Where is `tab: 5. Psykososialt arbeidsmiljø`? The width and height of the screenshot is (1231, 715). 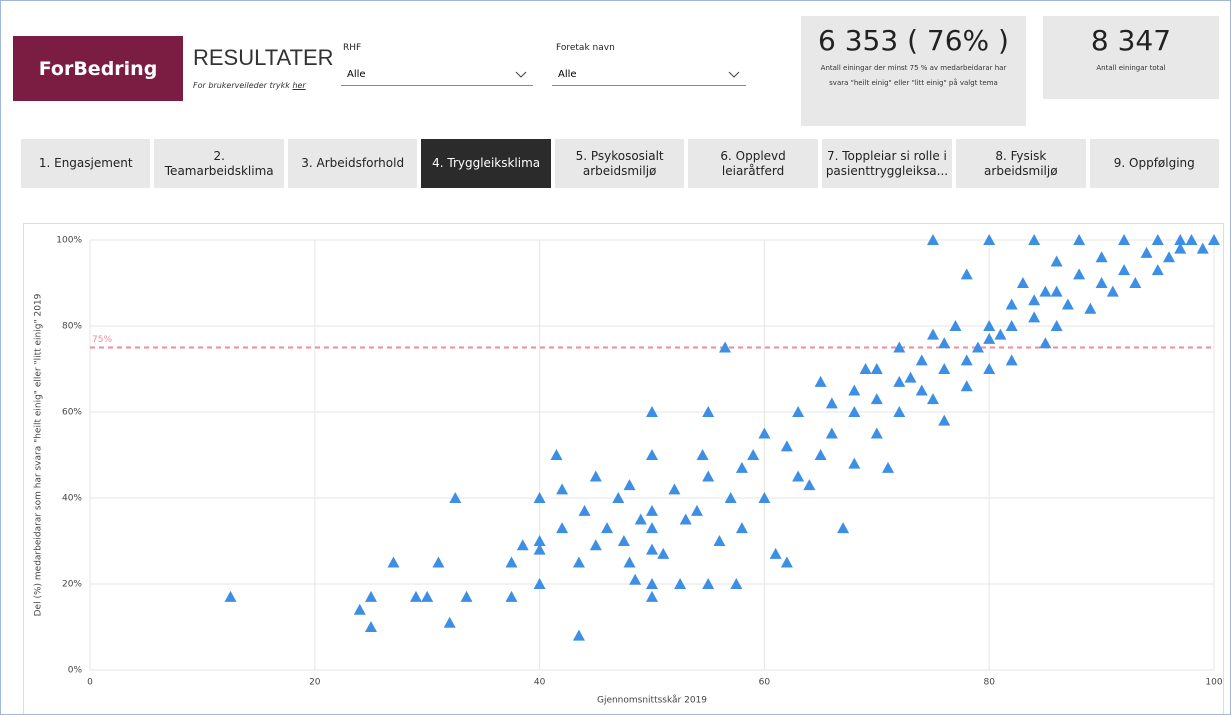
tab: 5. Psykososialt arbeidsmiljø is located at coordinates (619, 163).